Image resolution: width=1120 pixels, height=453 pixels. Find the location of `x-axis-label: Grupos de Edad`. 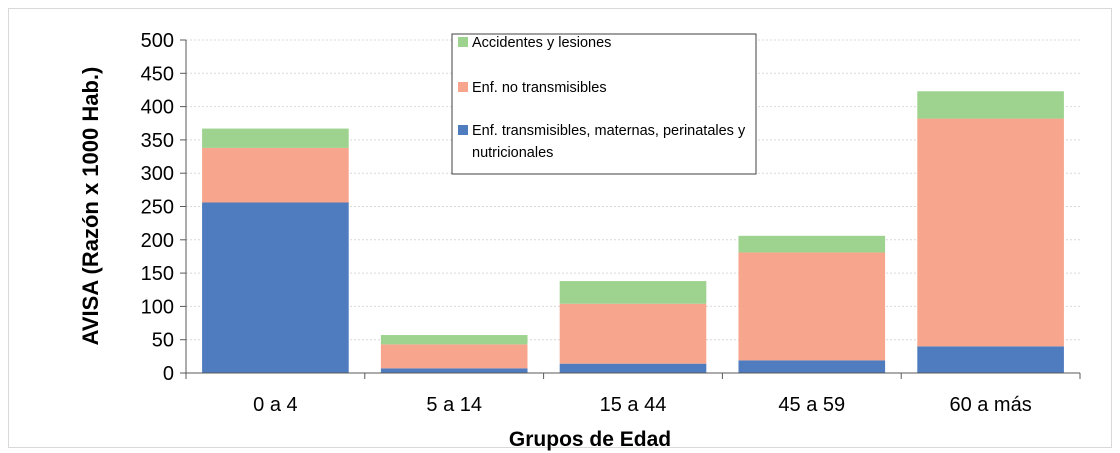

x-axis-label: Grupos de Edad is located at coordinates (590, 439).